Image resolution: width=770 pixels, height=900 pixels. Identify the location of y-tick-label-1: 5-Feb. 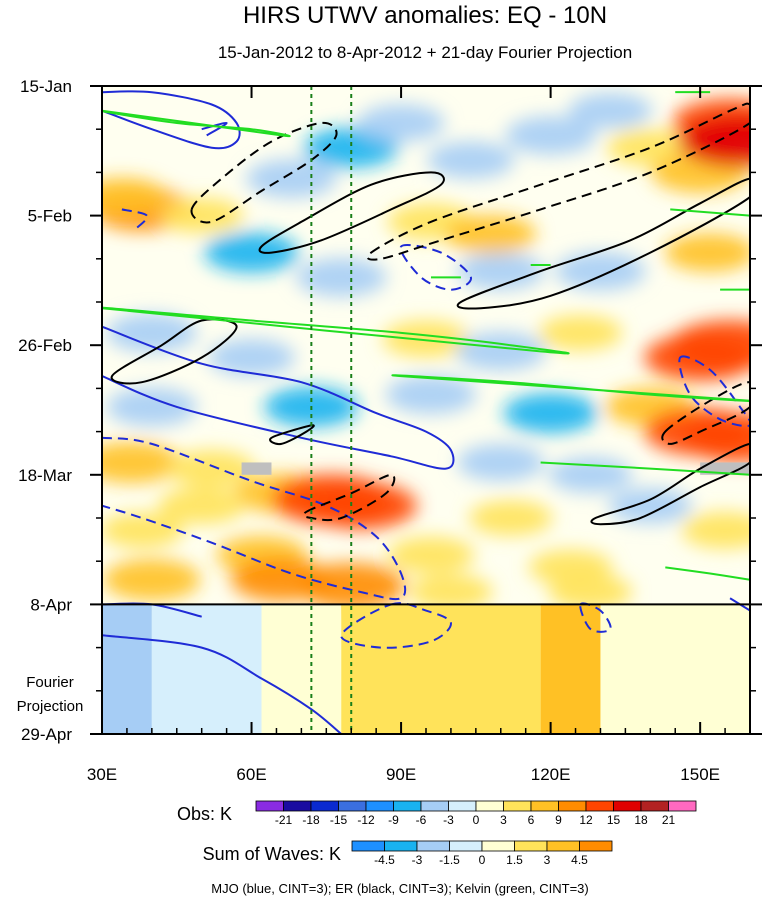
(50, 216).